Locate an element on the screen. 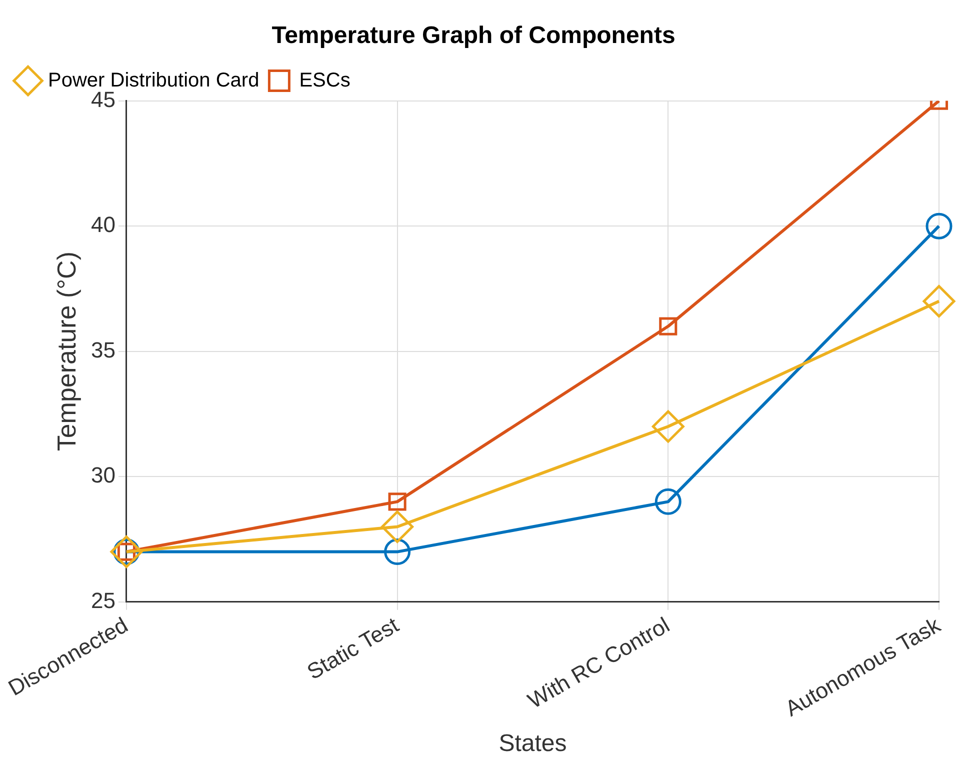 The image size is (975, 774). legend-label: ESCs is located at coordinates (324, 80).